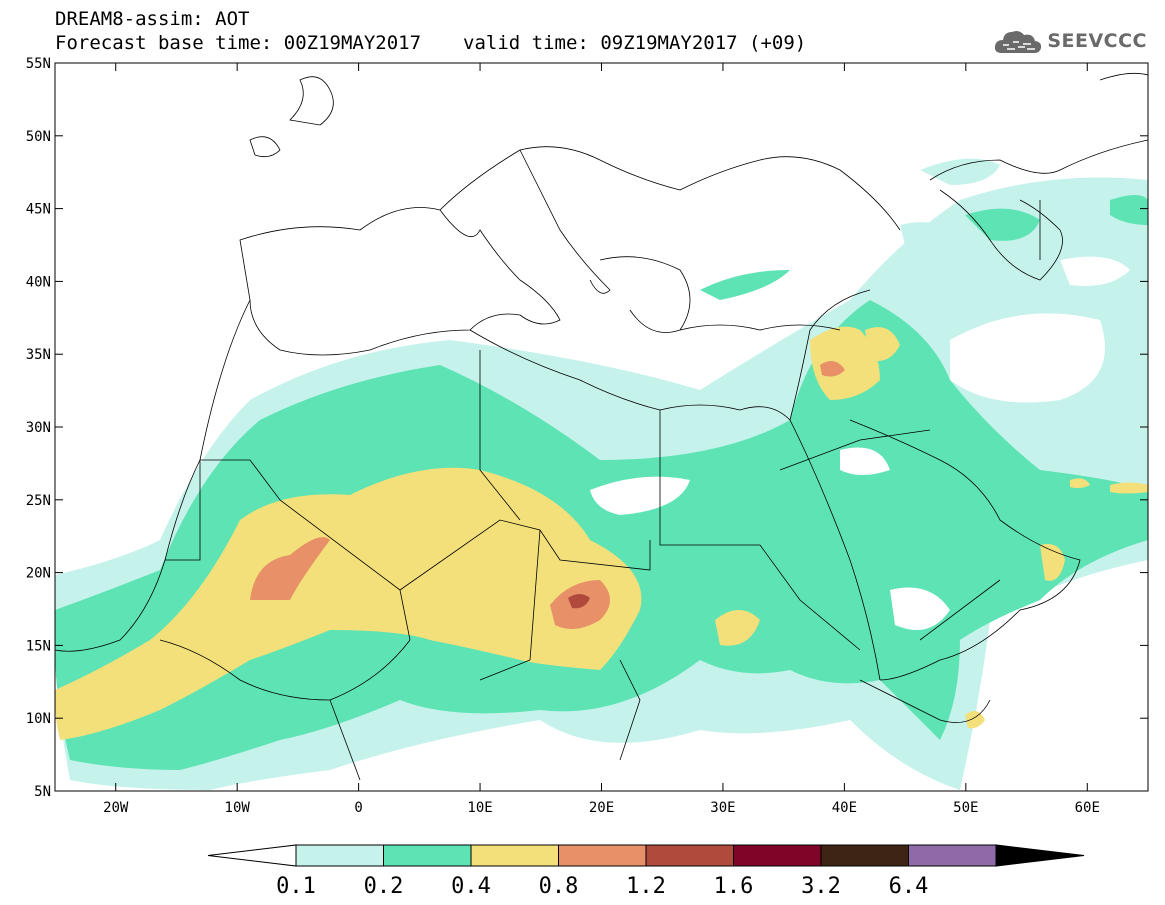 Image resolution: width=1165 pixels, height=905 pixels. What do you see at coordinates (965, 808) in the screenshot?
I see `lon-label: 50E` at bounding box center [965, 808].